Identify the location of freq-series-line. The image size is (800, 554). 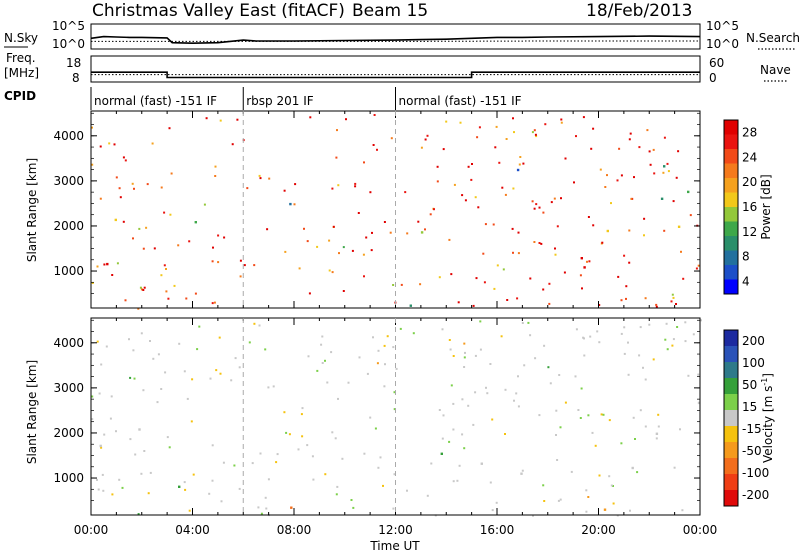
(395, 75).